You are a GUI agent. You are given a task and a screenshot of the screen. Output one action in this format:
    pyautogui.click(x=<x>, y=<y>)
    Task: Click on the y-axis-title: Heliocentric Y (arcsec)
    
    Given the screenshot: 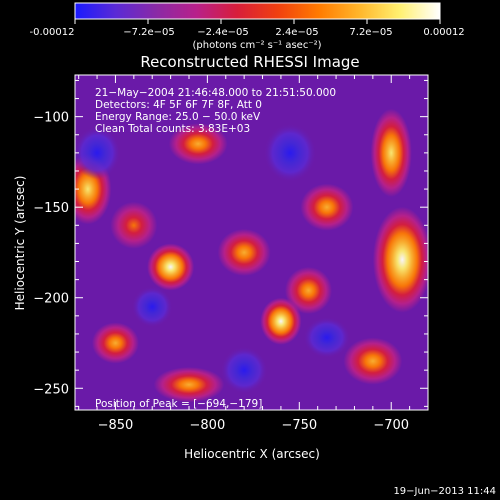 What is the action you would take?
    pyautogui.click(x=20, y=243)
    